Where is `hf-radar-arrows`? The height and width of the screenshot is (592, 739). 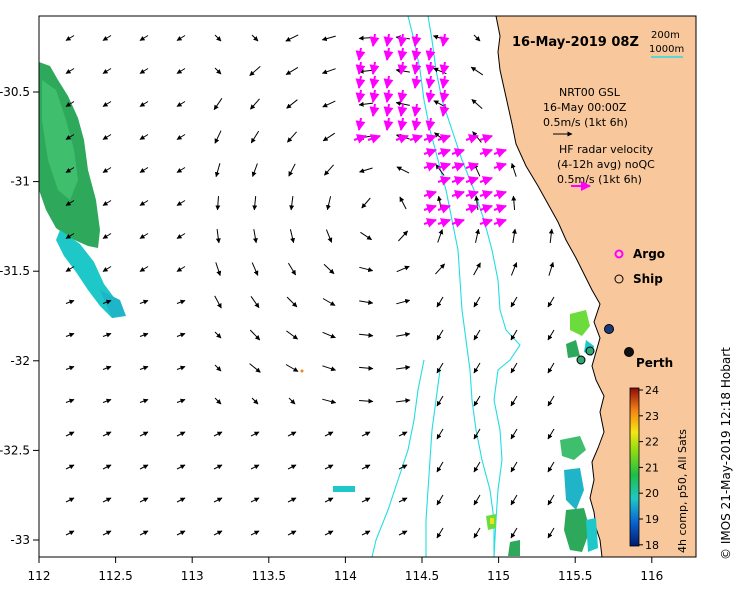 hf-radar-arrows is located at coordinates (430, 130).